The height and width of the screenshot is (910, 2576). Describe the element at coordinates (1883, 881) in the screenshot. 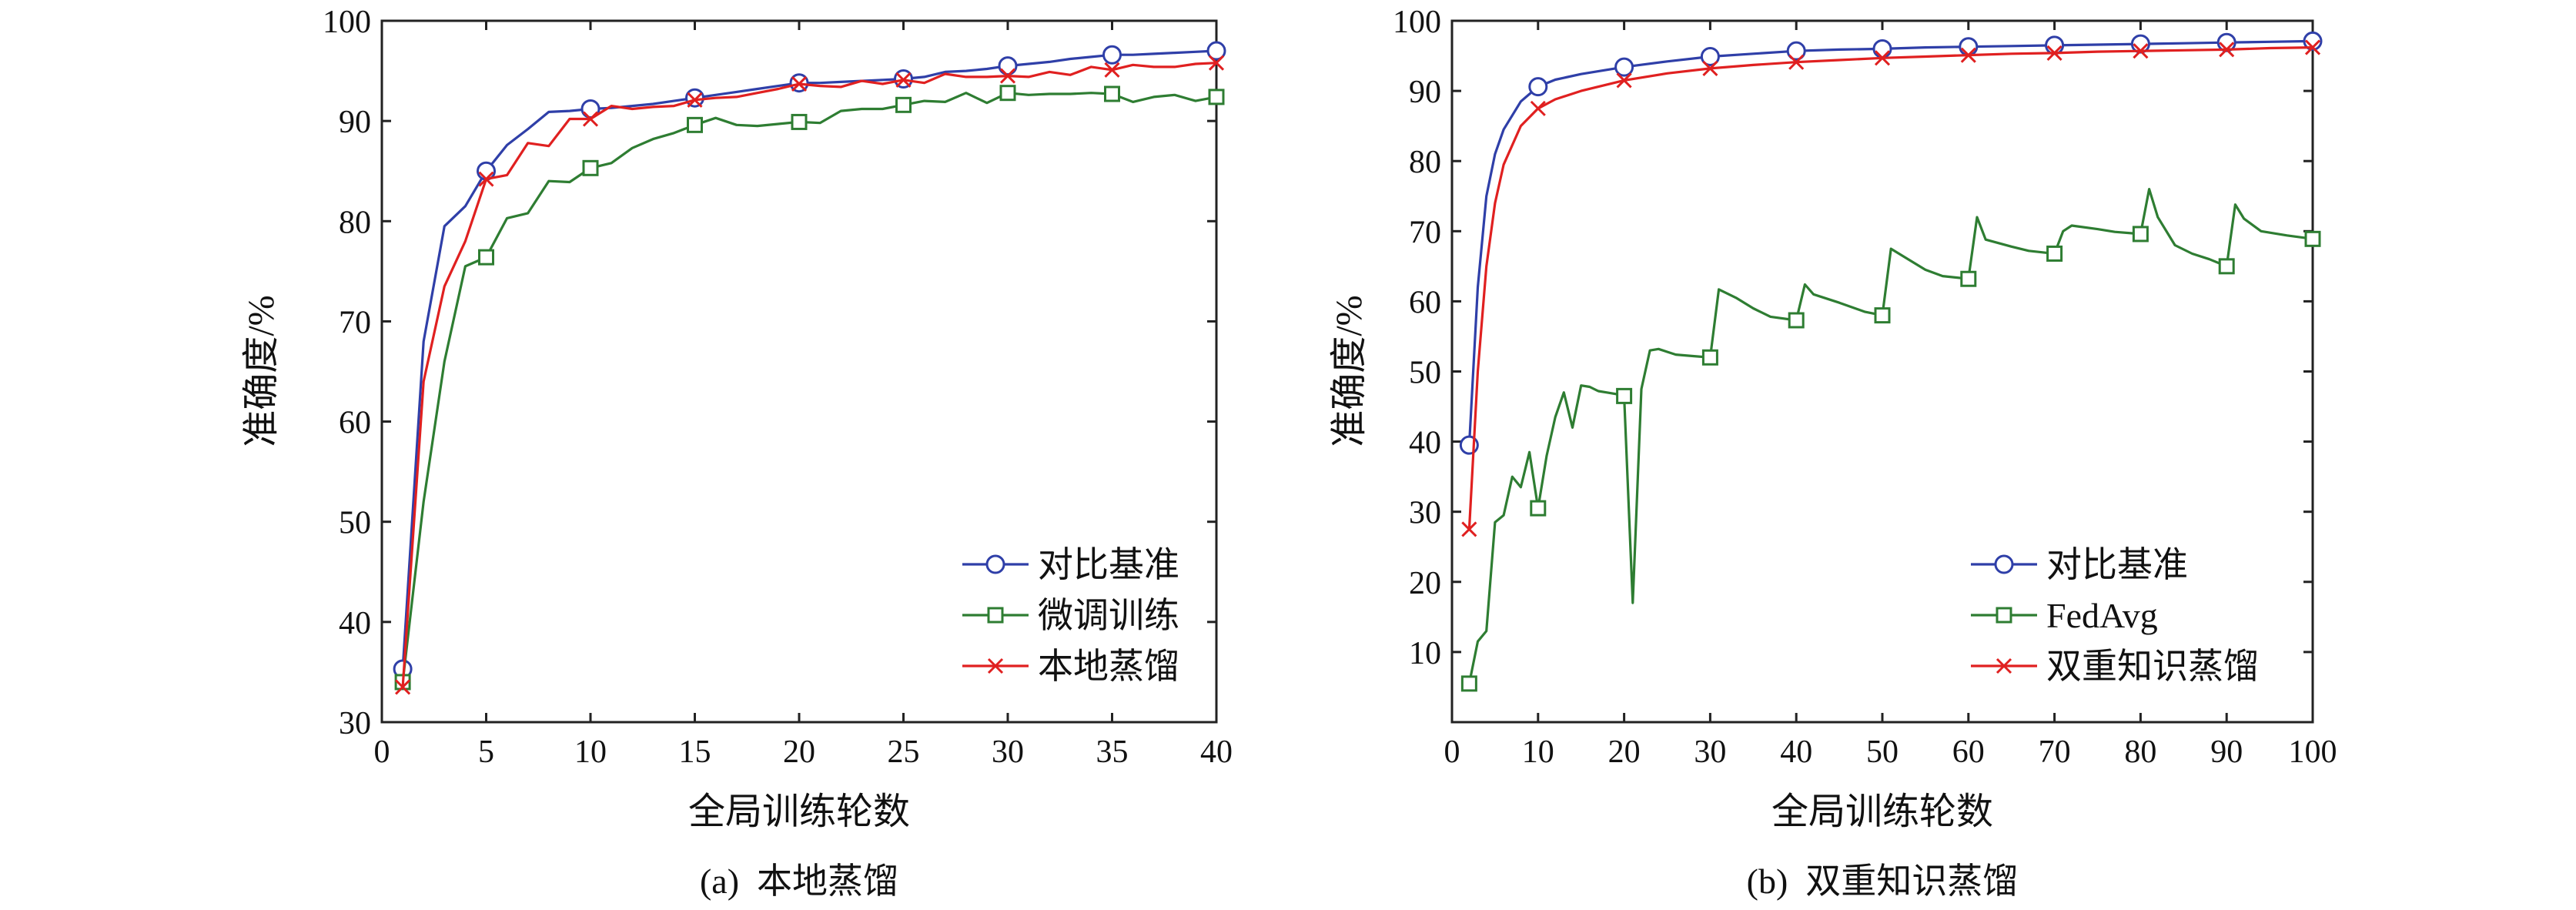

I see `caption-b: (b) 双重知识蒸馏` at that location.